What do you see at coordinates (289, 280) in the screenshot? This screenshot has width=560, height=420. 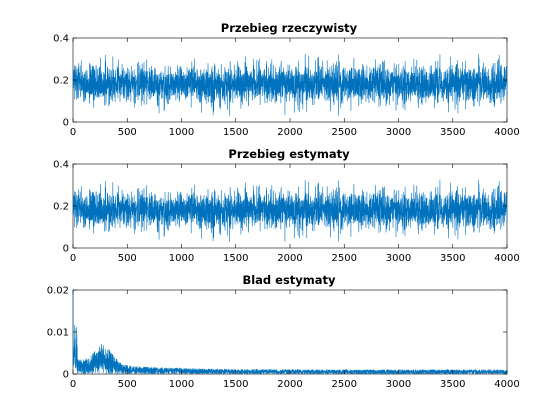 I see `subplot-3-title: Blad estymaty` at bounding box center [289, 280].